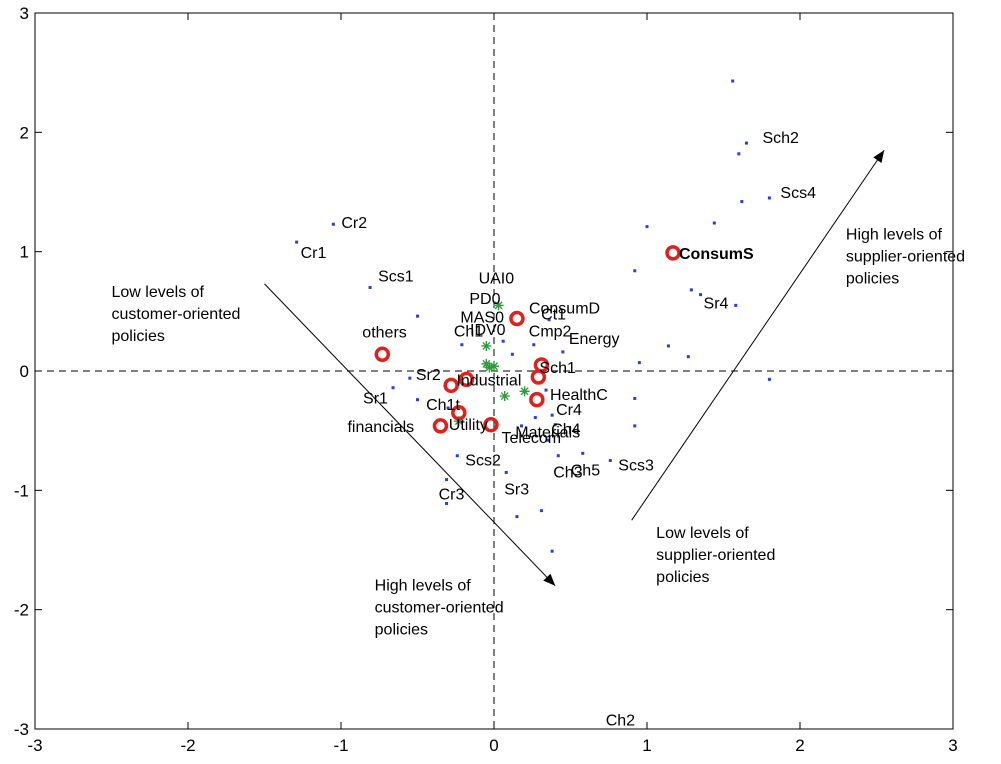  I want to click on x-tick-label: -2, so click(187, 745).